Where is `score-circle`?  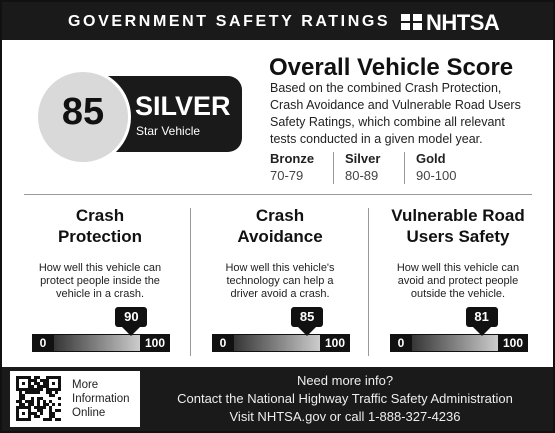
score-circle is located at coordinates (83, 117).